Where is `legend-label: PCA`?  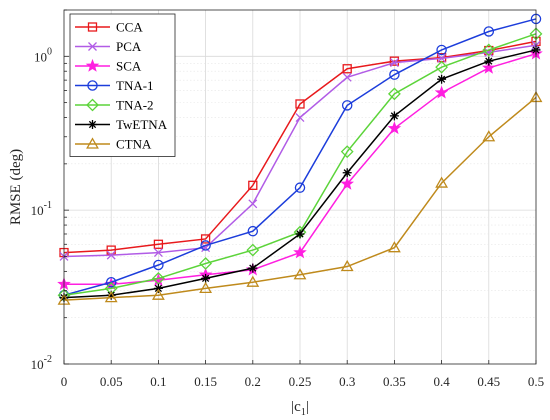 legend-label: PCA is located at coordinates (129, 46).